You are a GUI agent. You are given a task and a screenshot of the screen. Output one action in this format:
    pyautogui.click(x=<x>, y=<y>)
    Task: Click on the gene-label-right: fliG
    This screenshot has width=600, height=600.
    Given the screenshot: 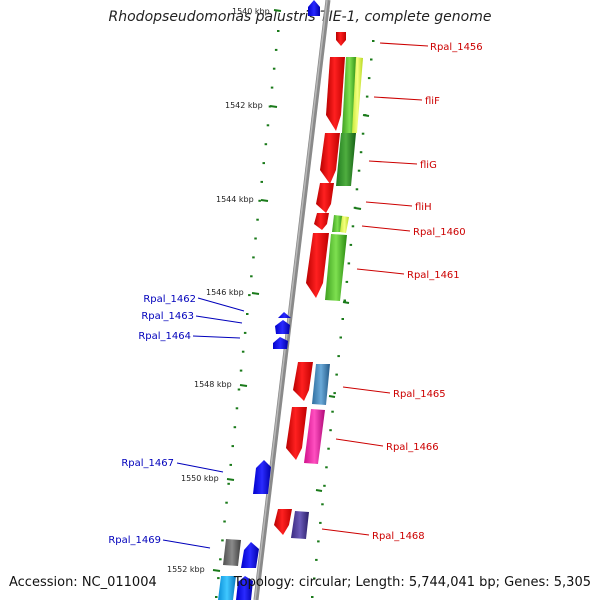 What is the action you would take?
    pyautogui.click(x=428, y=165)
    